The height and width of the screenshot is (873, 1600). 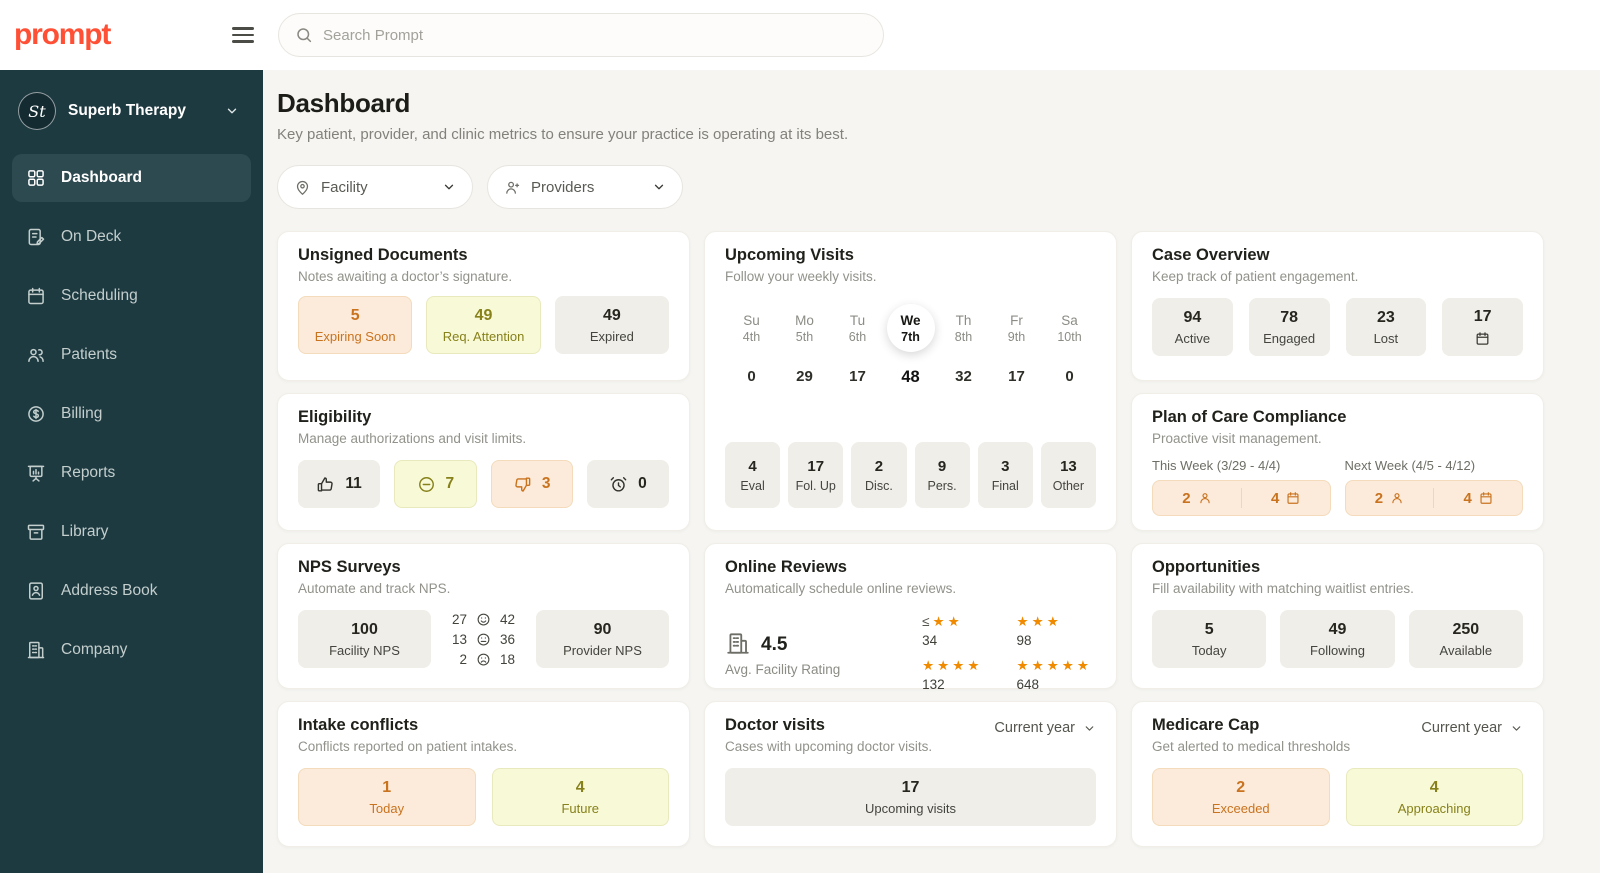 What do you see at coordinates (344, 103) in the screenshot?
I see `page-title: Dashboard` at bounding box center [344, 103].